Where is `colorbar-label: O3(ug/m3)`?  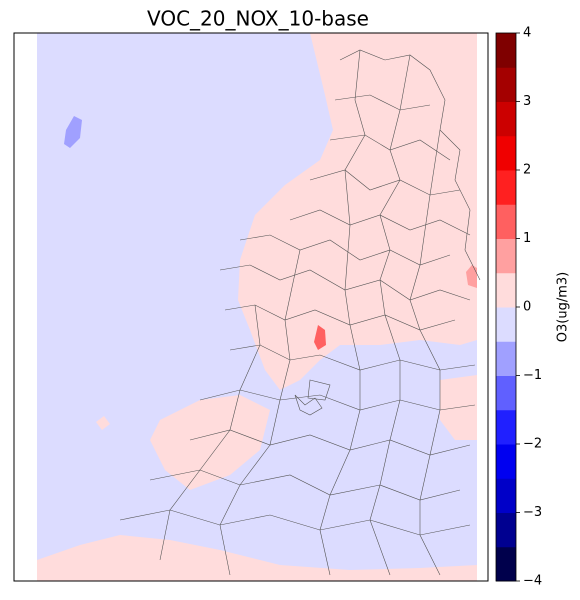
colorbar-label: O3(ug/m3) is located at coordinates (563, 307).